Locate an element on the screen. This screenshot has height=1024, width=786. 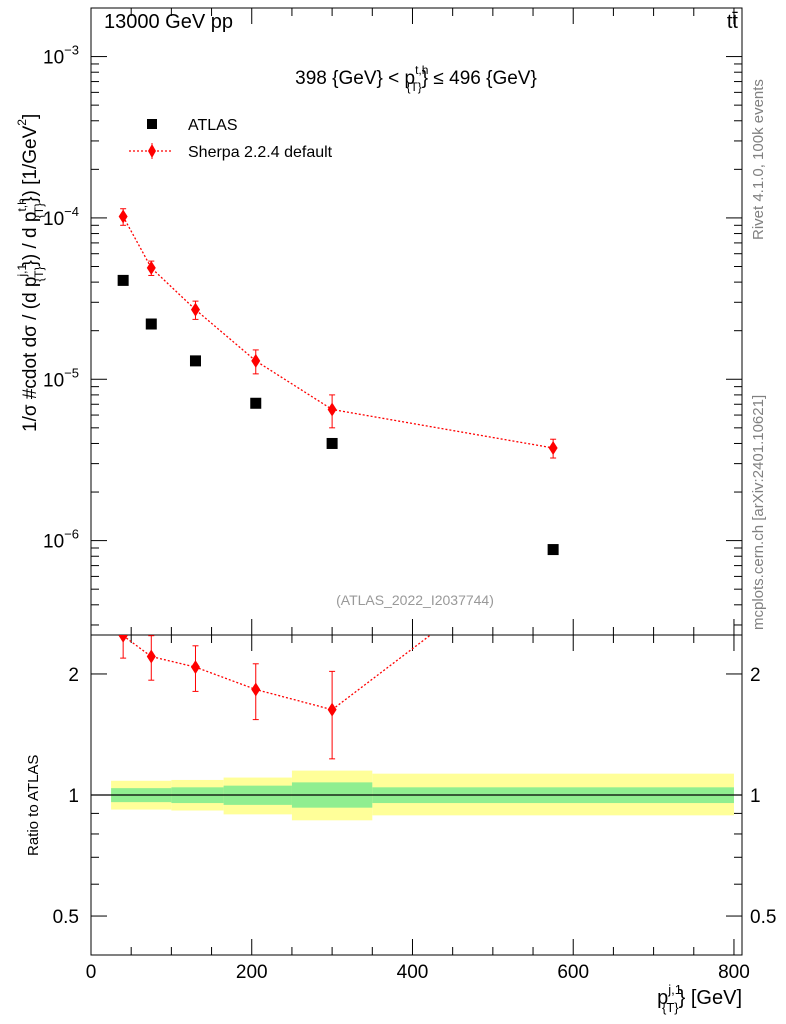
ratio-ytick-label-right: 1 is located at coordinates (755, 796).